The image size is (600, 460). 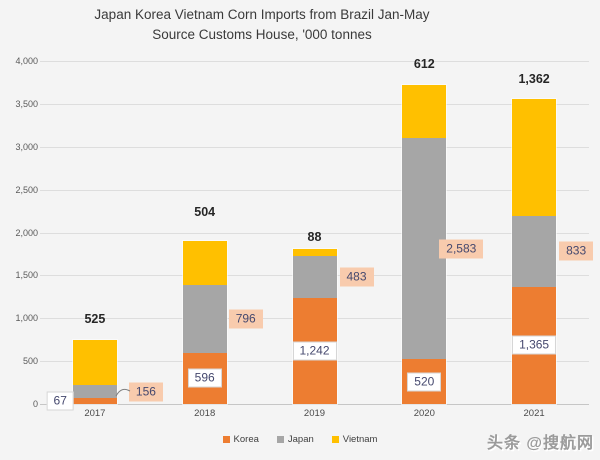 I want to click on bar-2017, so click(x=94, y=371).